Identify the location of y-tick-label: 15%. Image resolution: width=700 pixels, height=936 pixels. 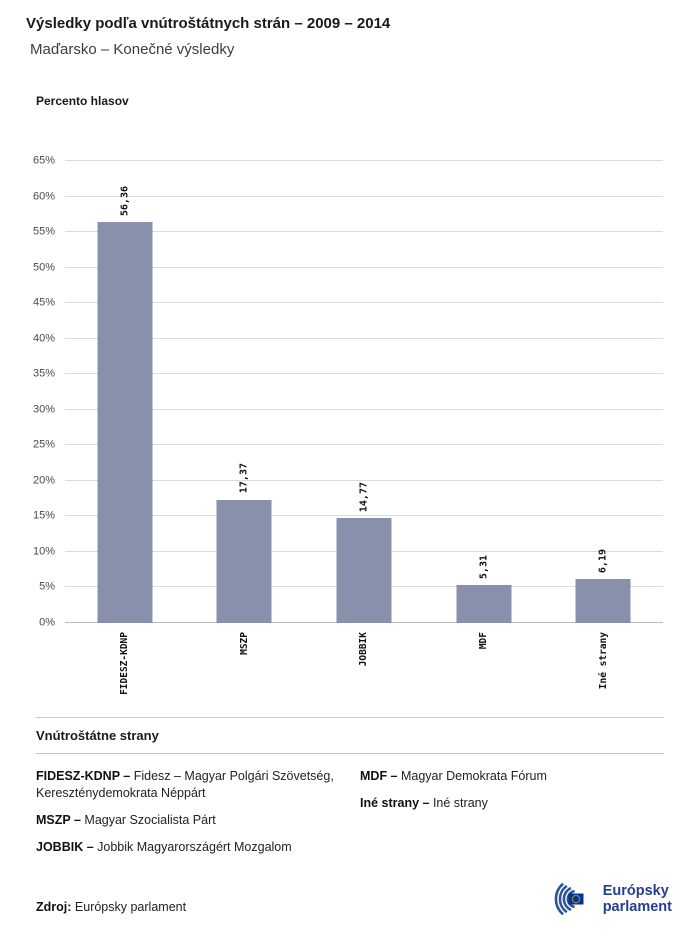
(43, 515).